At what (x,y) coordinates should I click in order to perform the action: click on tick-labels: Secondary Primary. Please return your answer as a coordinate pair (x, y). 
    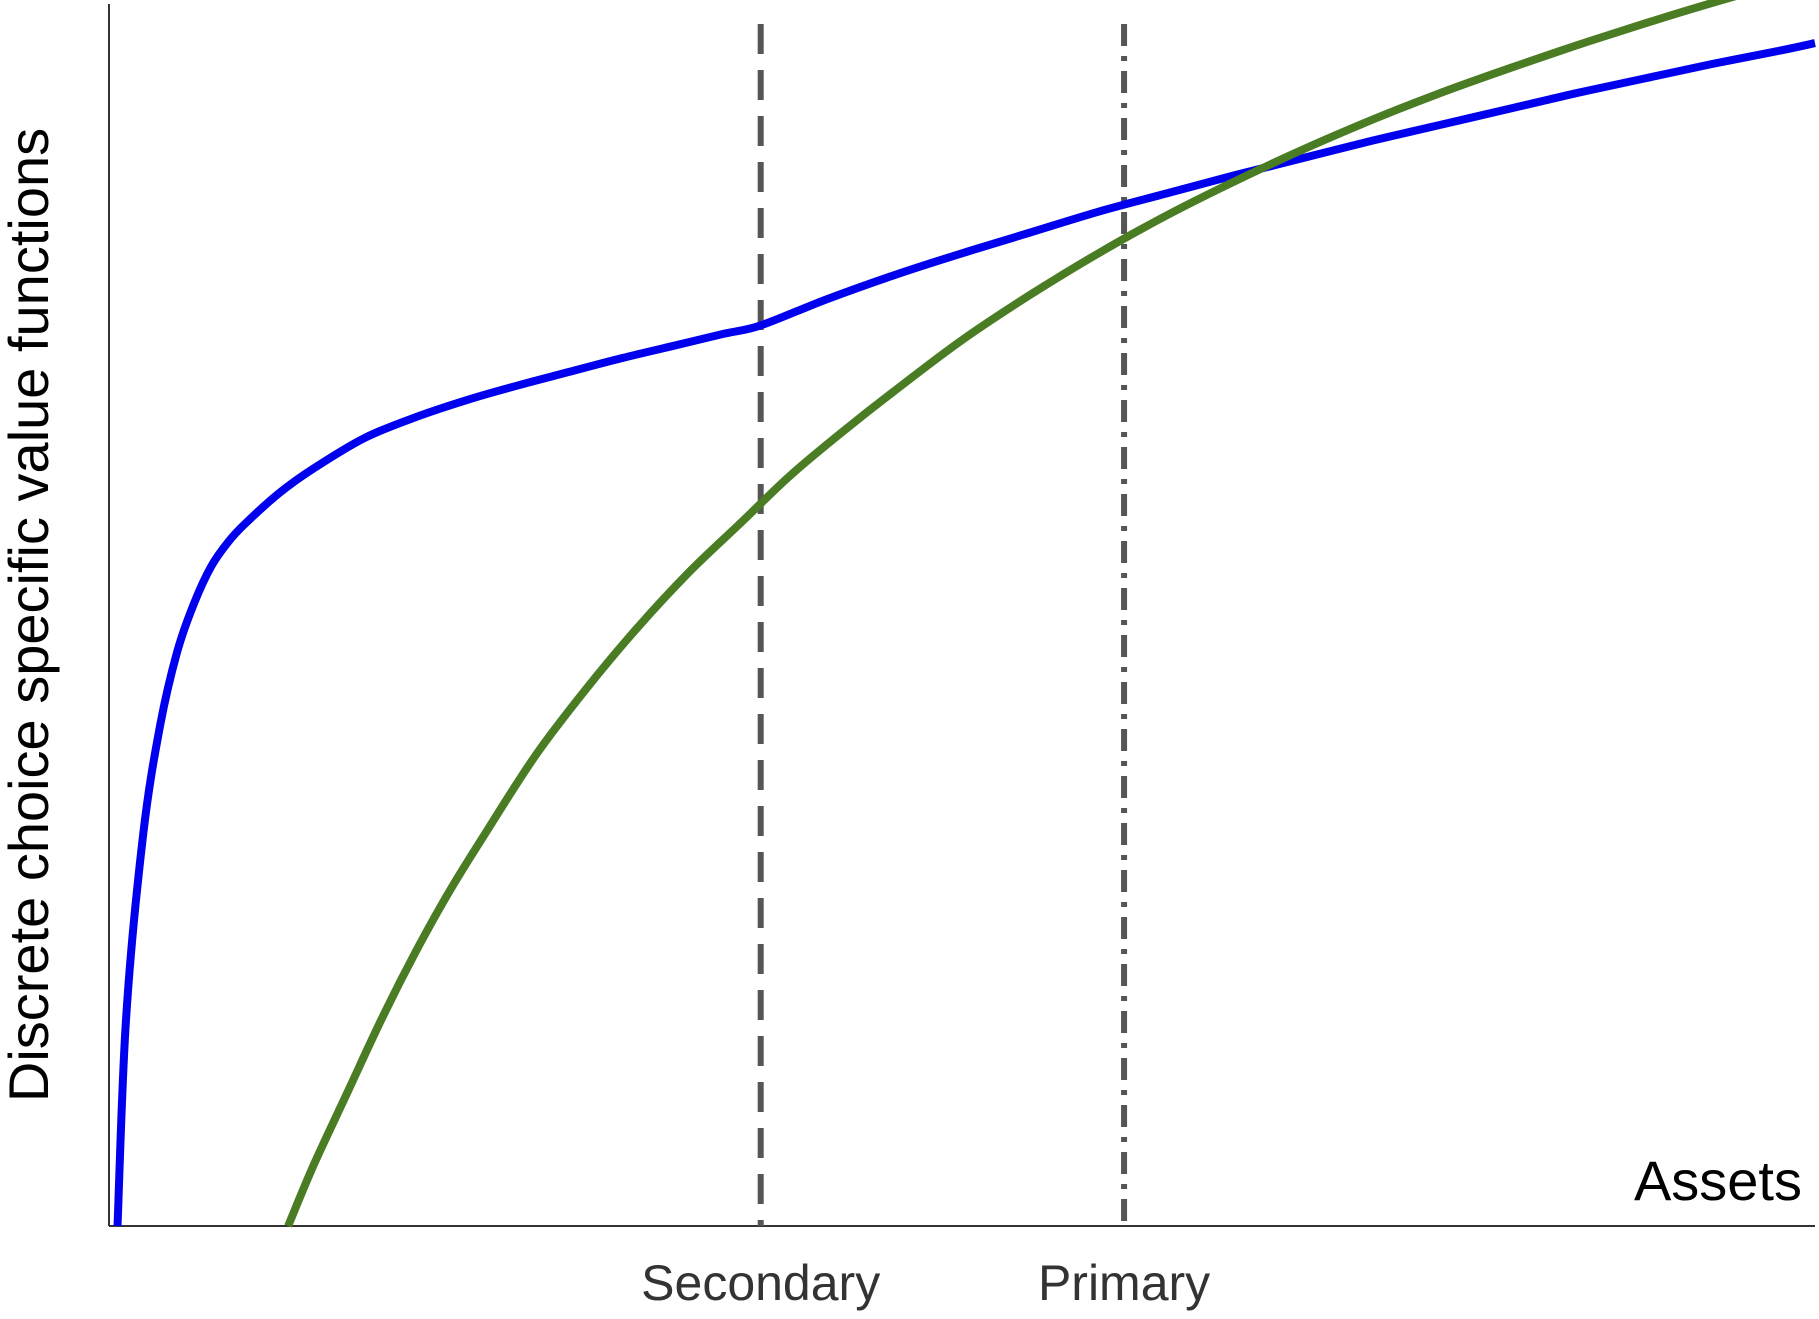
    Looking at the image, I should click on (925, 1283).